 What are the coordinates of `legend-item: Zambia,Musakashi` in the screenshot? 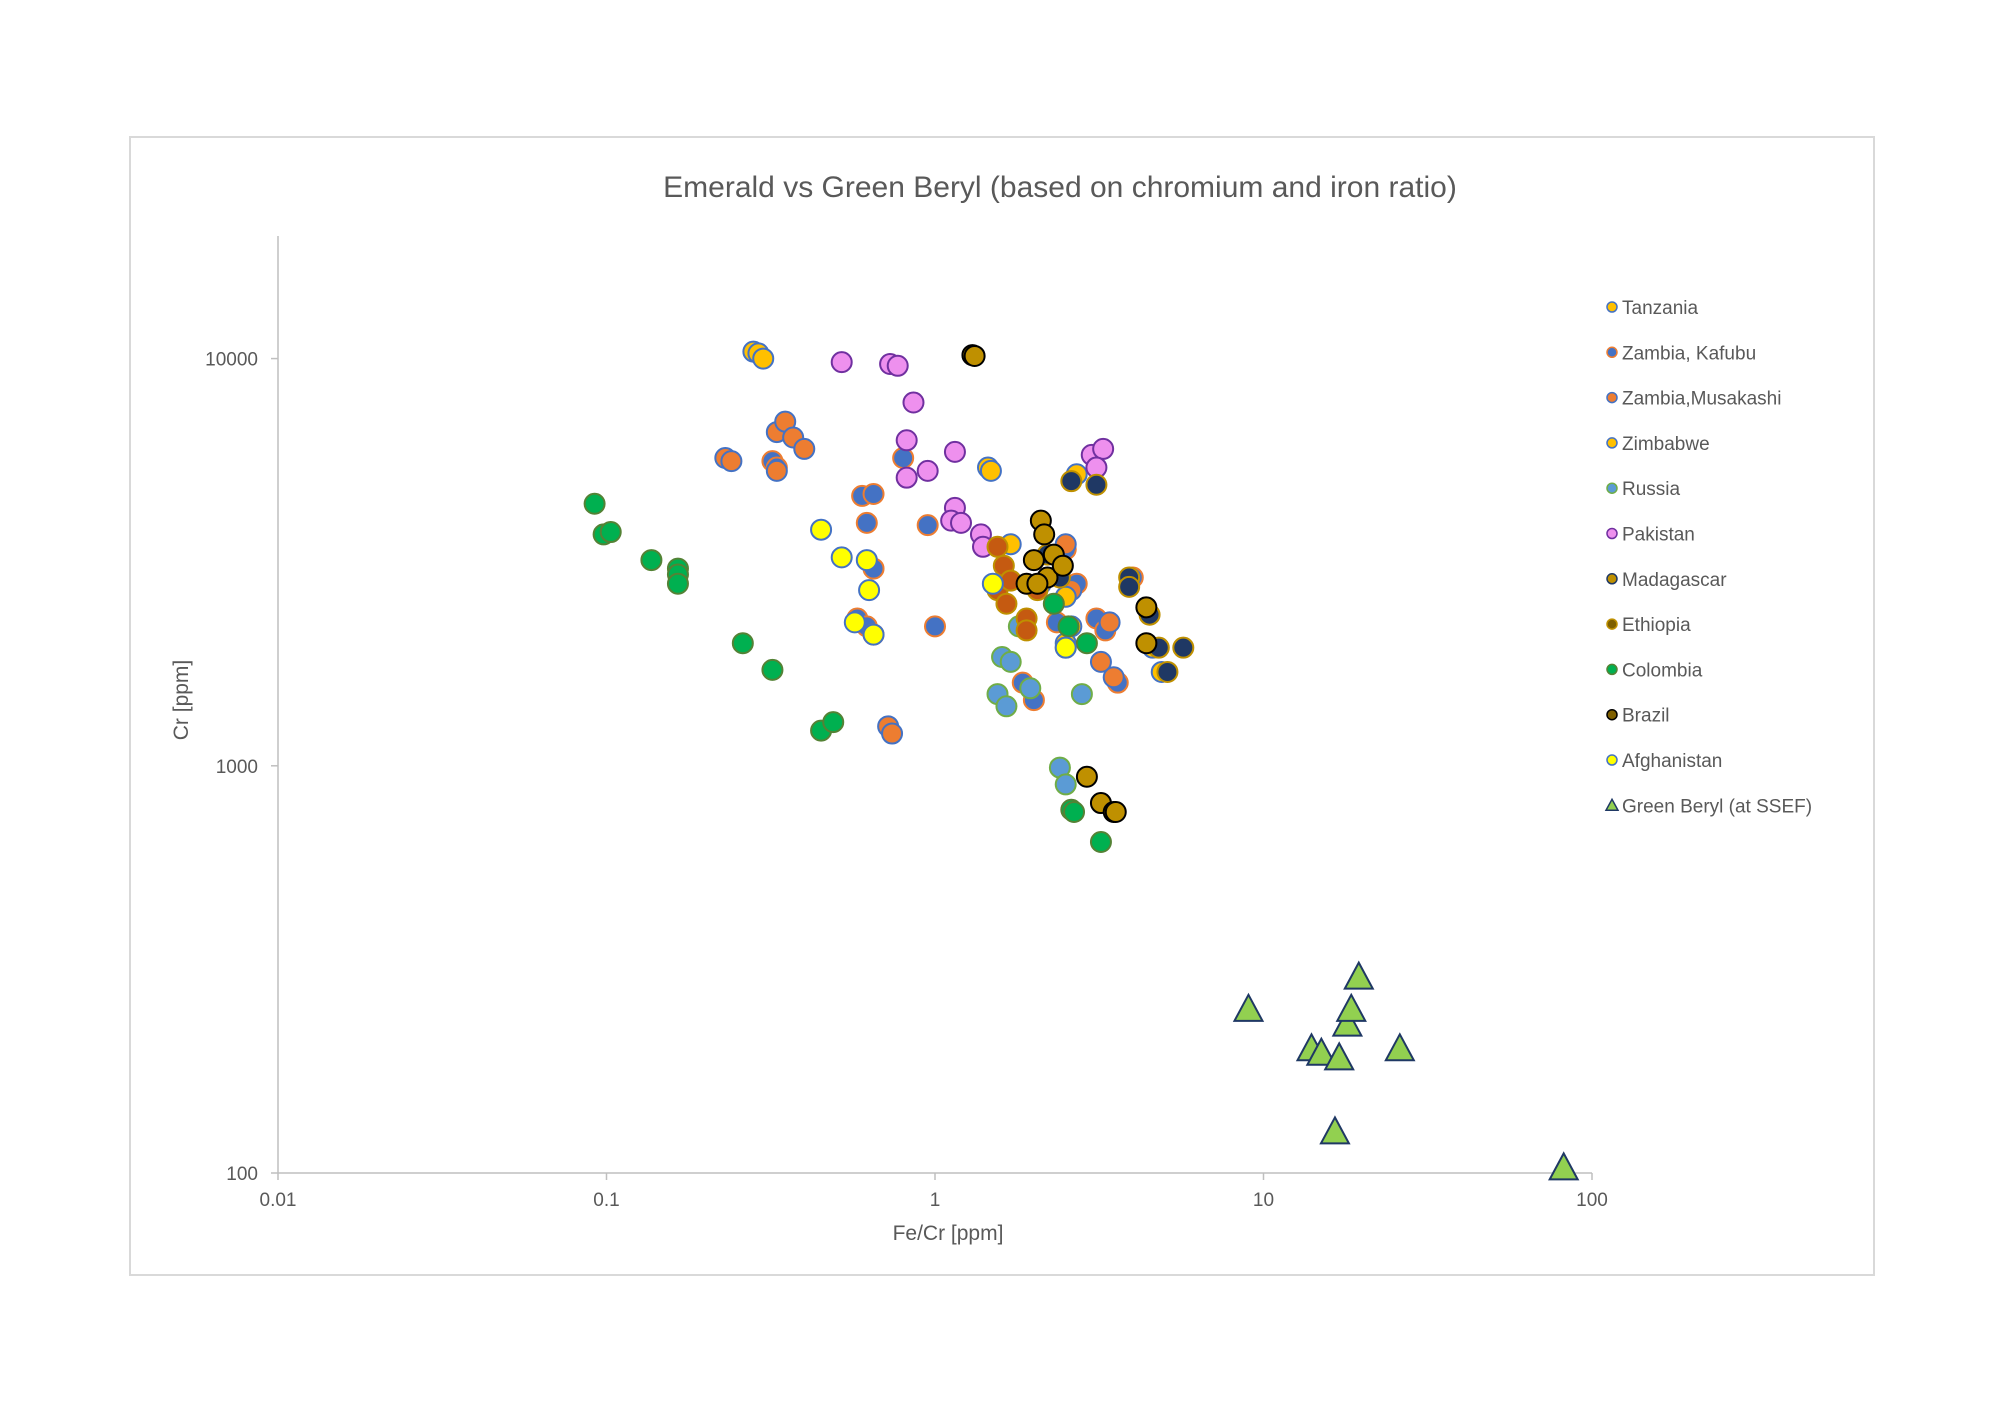 It's located at (1693, 399).